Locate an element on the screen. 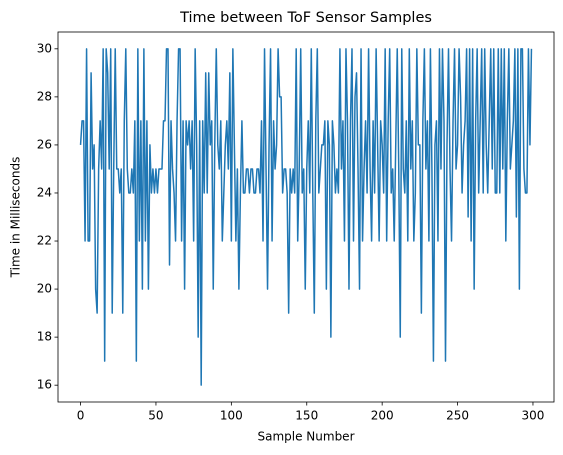 This screenshot has height=455, width=563. x-tick-label: 300 is located at coordinates (533, 416).